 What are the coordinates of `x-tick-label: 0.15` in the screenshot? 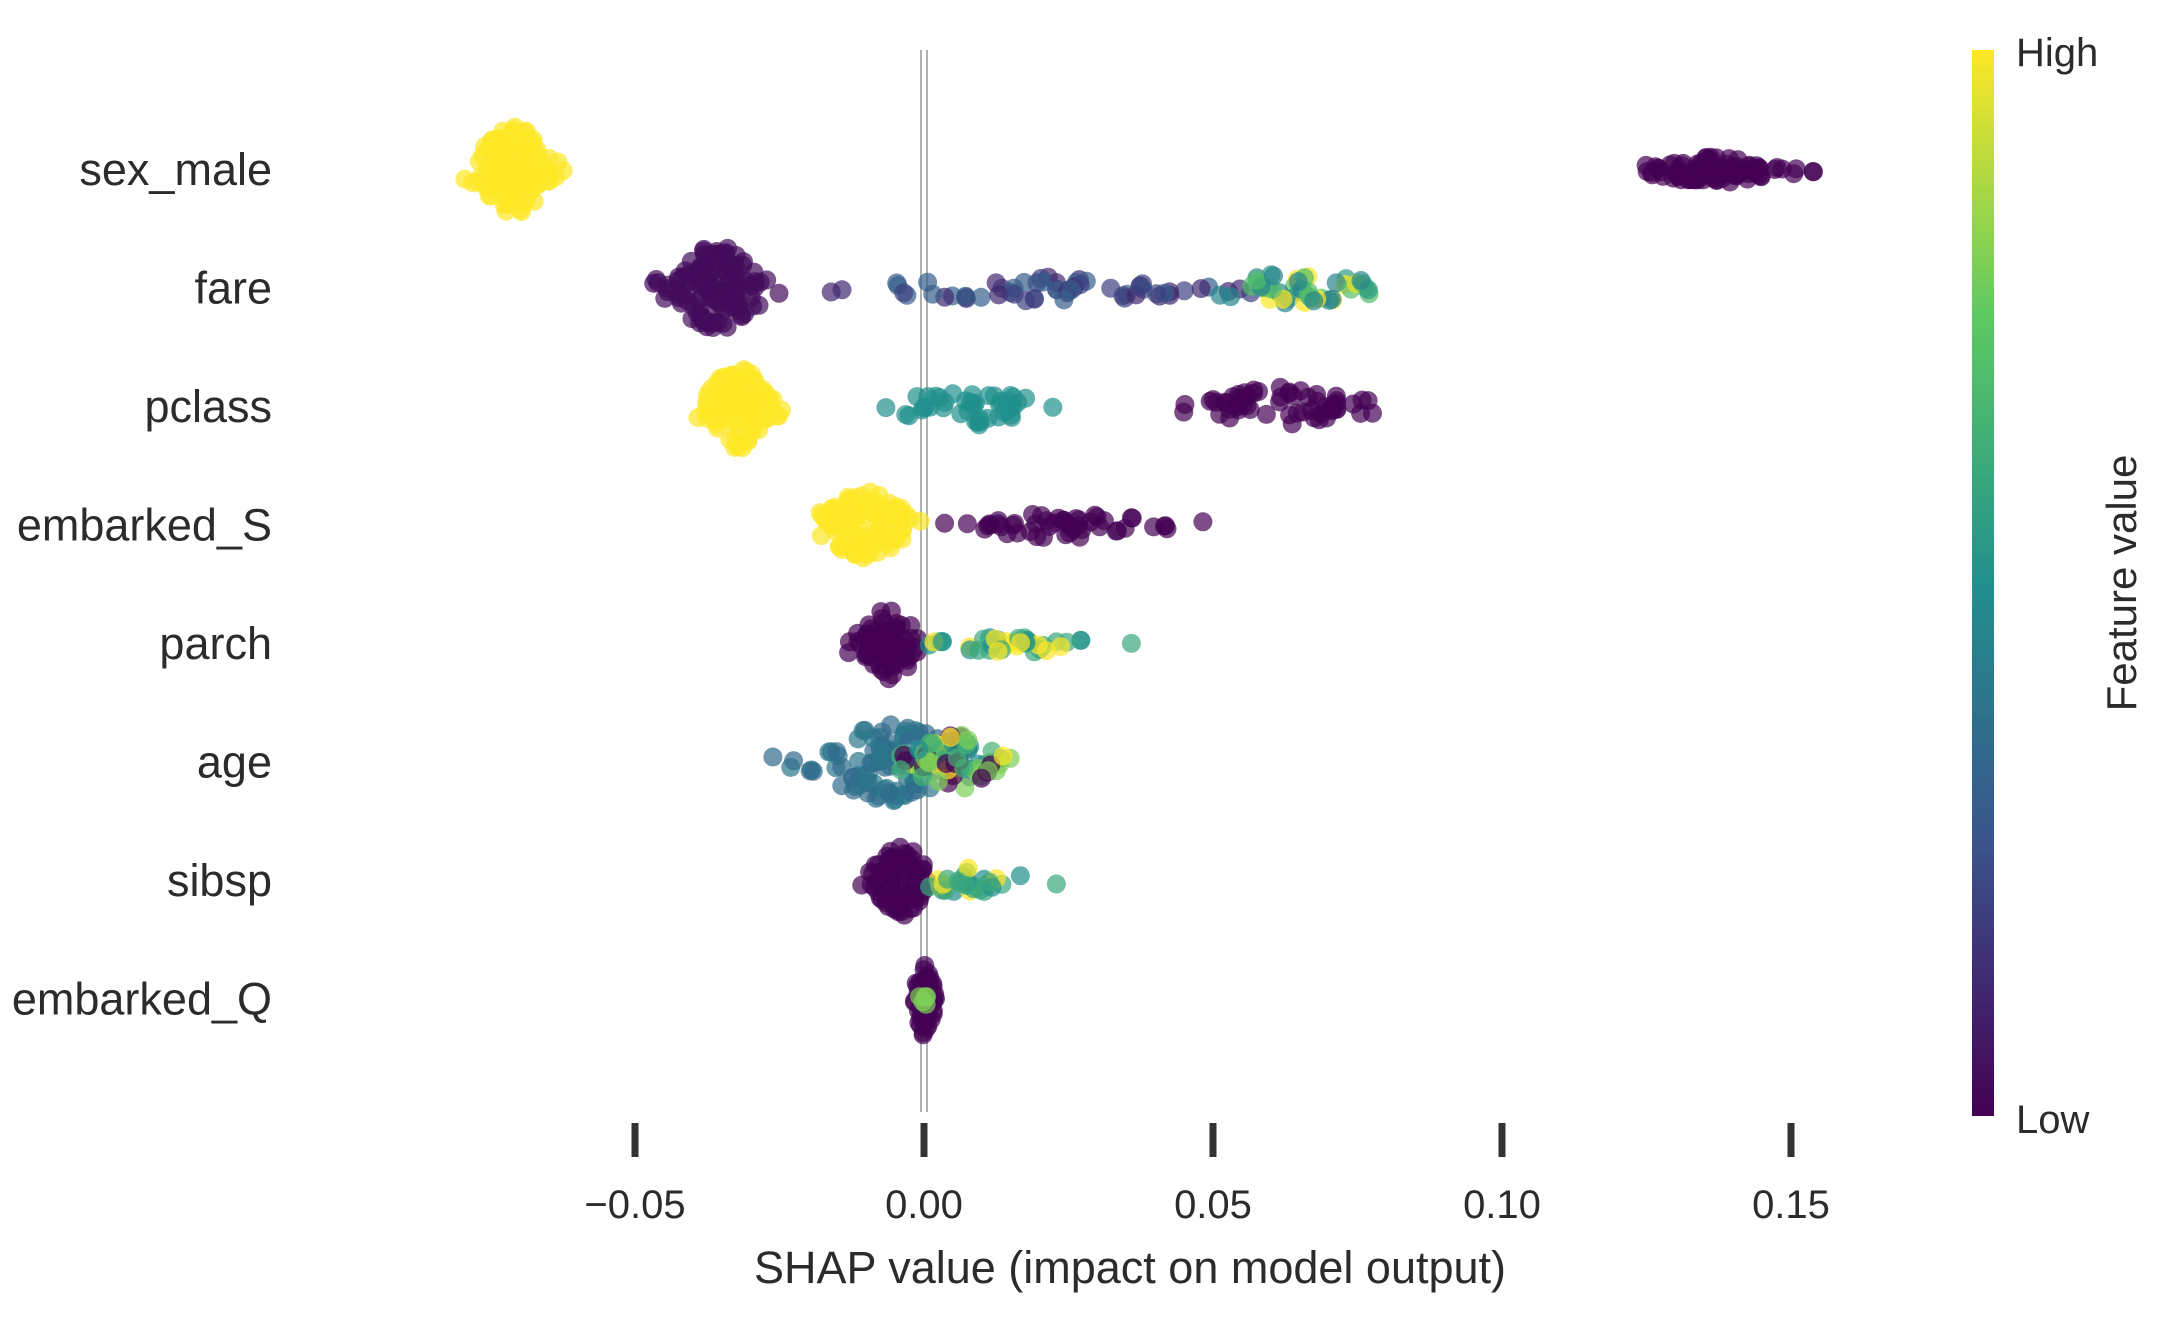 It's located at (1791, 1205).